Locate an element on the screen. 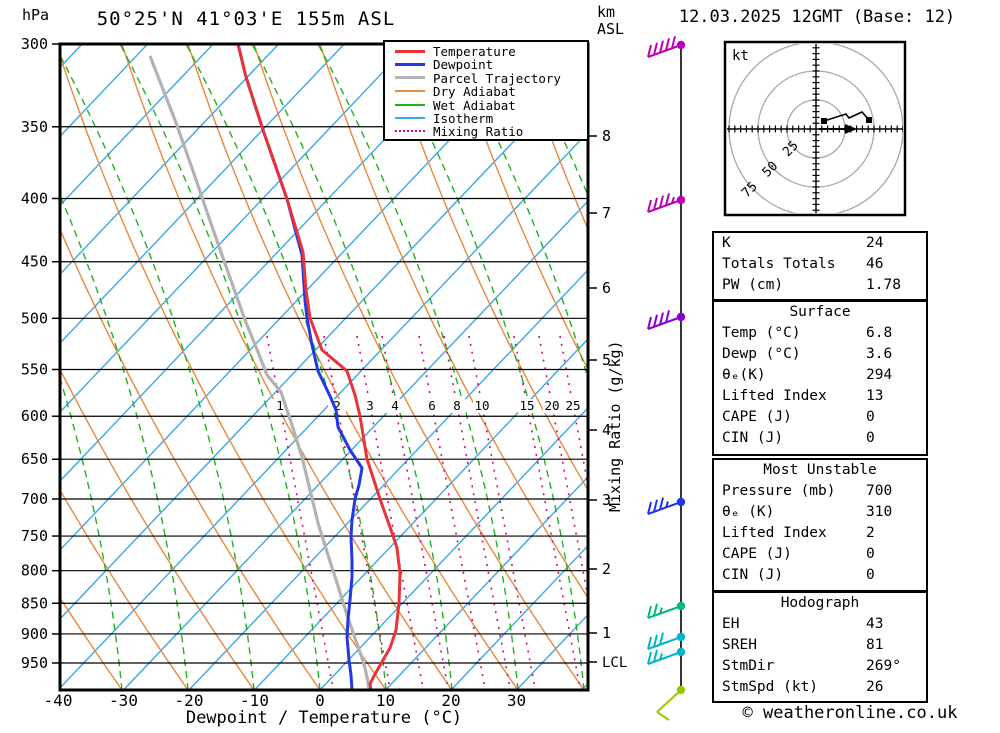 This screenshot has height=733, width=1000. metric-label: StmSpd (kt) is located at coordinates (770, 687).